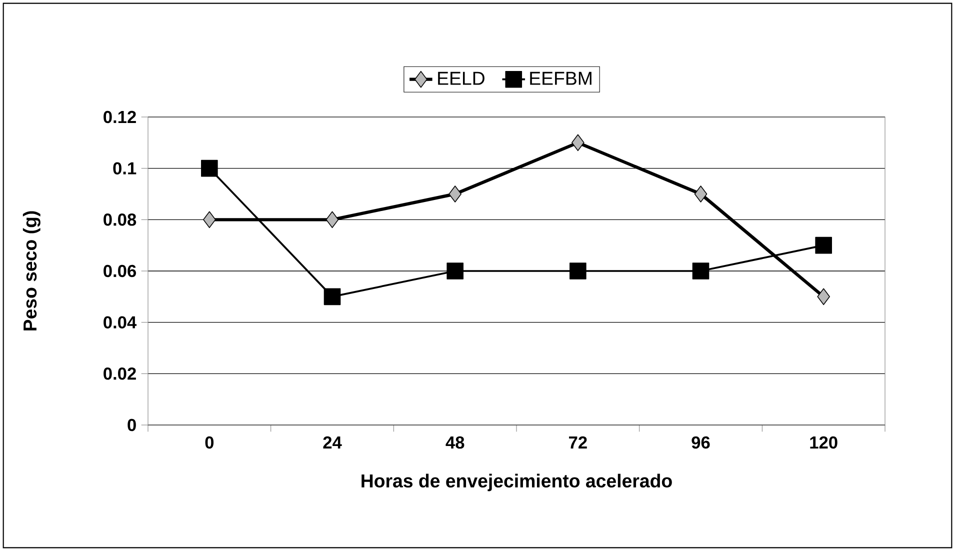 Image resolution: width=955 pixels, height=551 pixels. What do you see at coordinates (578, 442) in the screenshot?
I see `x-tick-label: 72` at bounding box center [578, 442].